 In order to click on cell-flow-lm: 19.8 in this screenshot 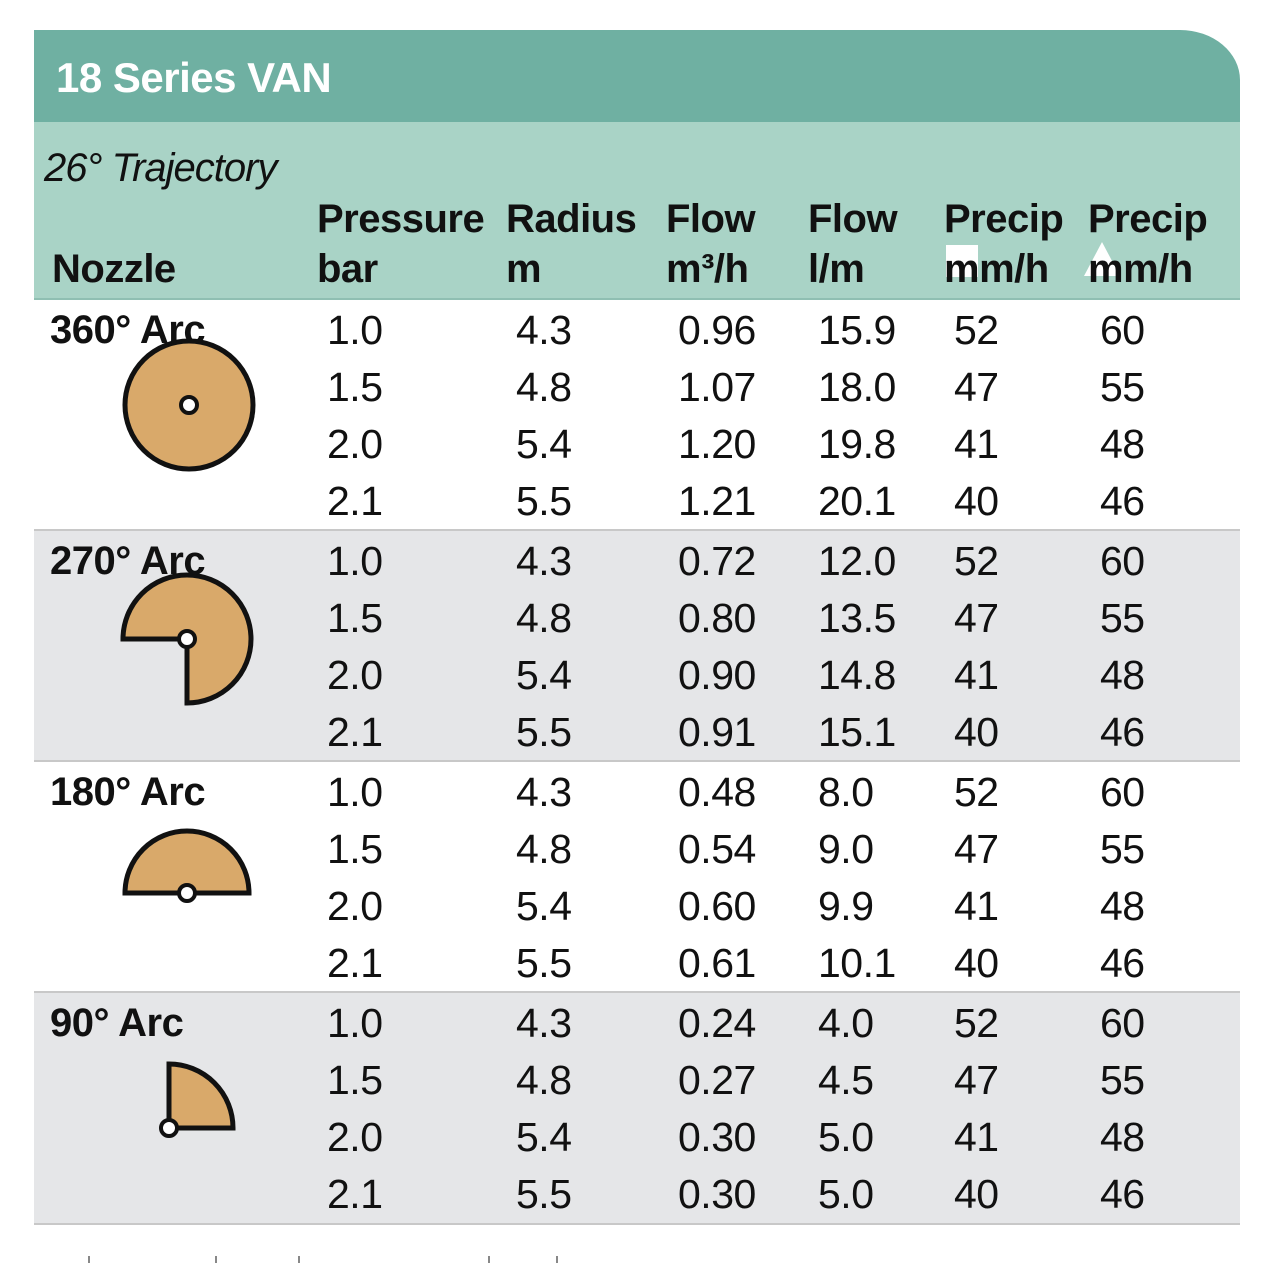, I will do `click(857, 444)`.